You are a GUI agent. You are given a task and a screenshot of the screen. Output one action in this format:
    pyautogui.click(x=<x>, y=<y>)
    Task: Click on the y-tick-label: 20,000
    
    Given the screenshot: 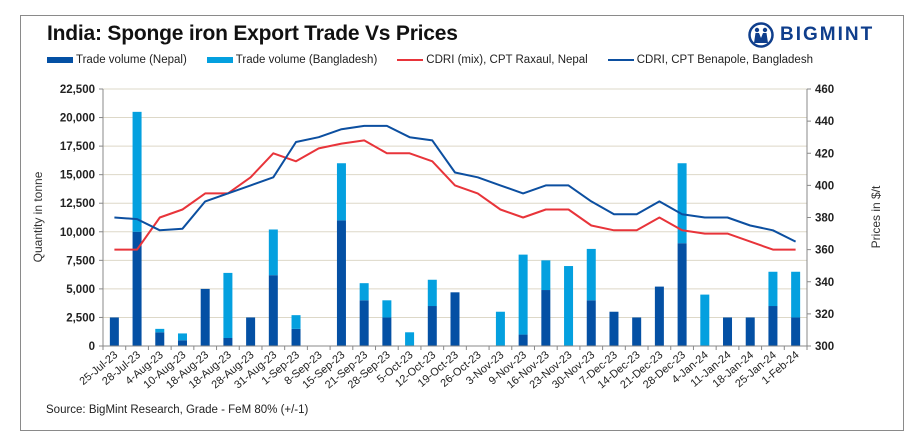 What is the action you would take?
    pyautogui.click(x=77, y=119)
    